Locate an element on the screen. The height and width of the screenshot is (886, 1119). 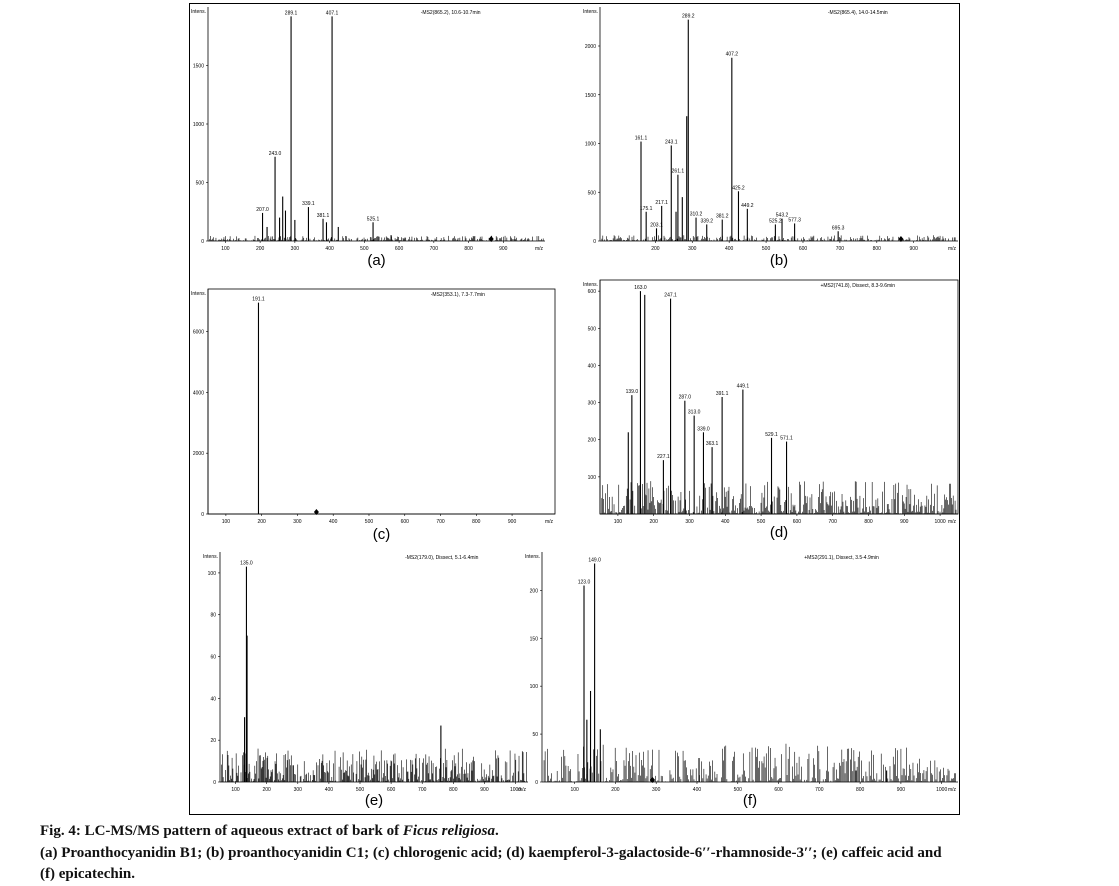
peak-label: 407.2 is located at coordinates (732, 55).